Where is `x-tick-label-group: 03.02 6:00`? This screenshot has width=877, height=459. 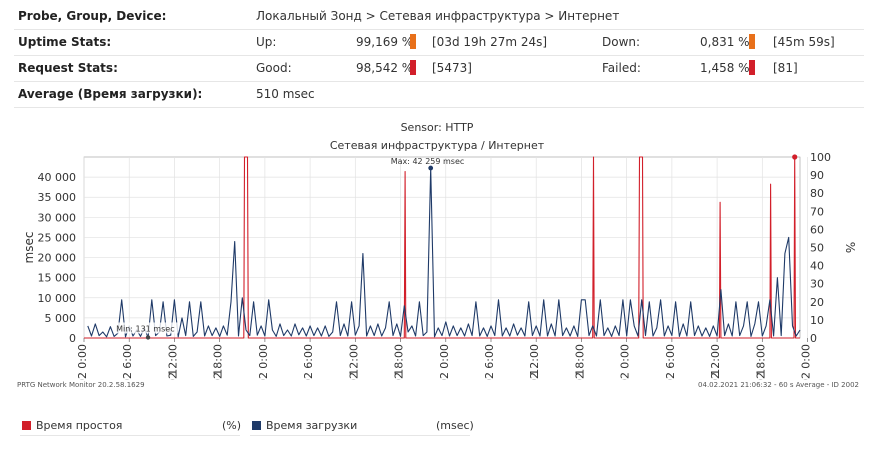
x-tick-label-group: 03.02 6:00 is located at coordinates (489, 362).